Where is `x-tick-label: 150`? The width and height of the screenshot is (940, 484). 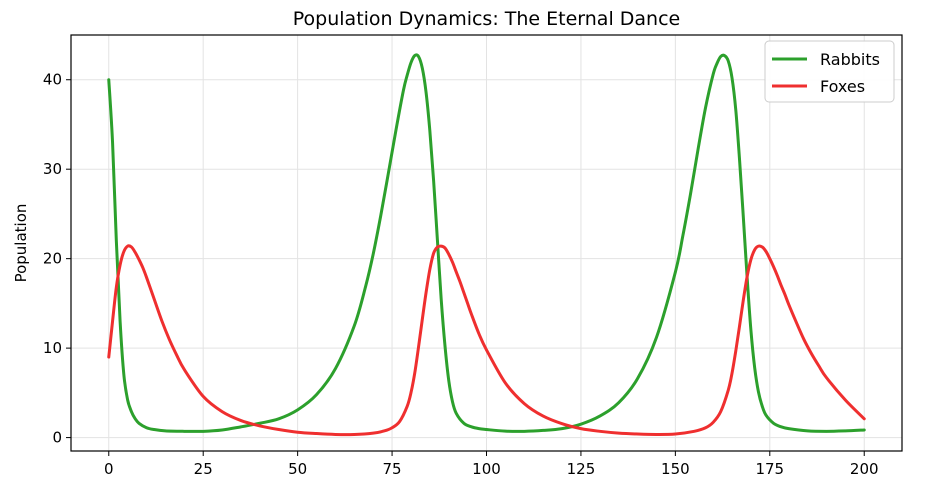
x-tick-label: 150 is located at coordinates (675, 469).